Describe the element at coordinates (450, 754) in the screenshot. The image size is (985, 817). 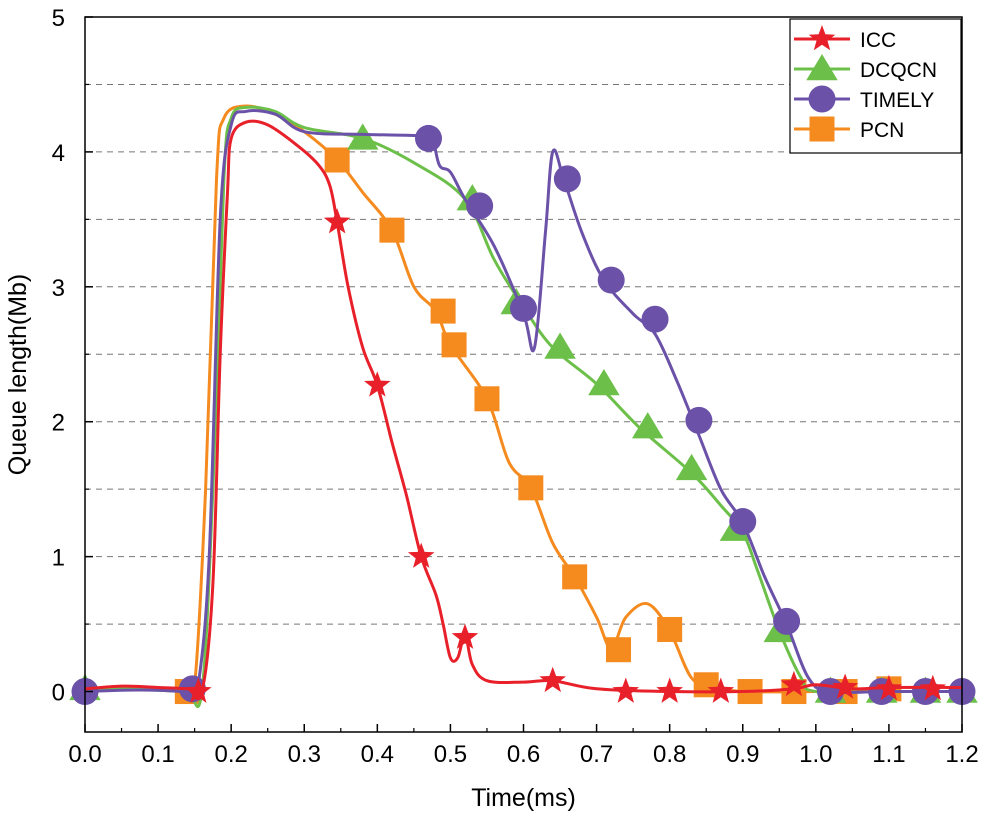
I see `x-tick-label: 0.5` at that location.